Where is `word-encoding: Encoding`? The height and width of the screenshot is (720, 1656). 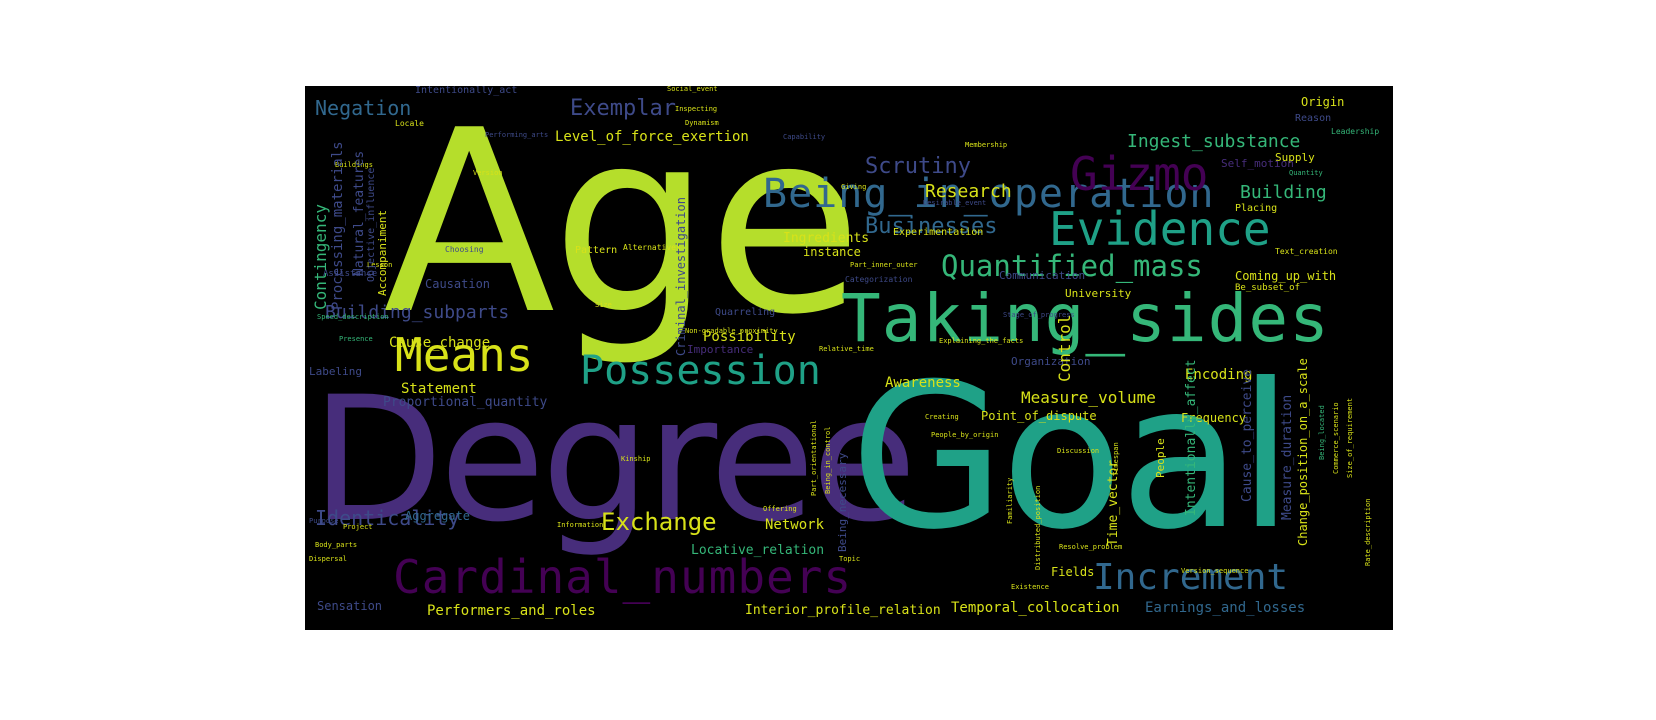
word-encoding: Encoding is located at coordinates (1219, 375).